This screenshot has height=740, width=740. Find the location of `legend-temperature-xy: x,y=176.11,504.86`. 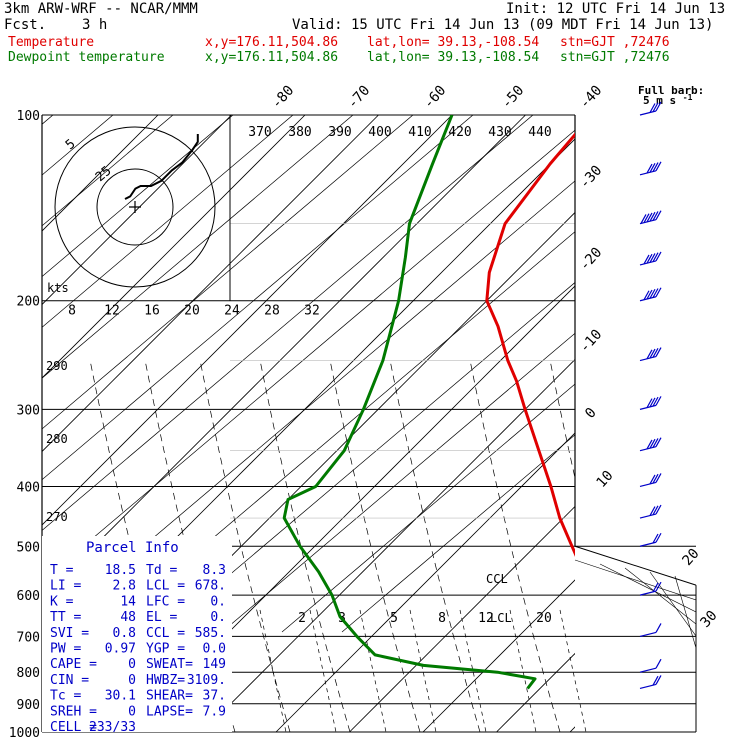

legend-temperature-xy: x,y=176.11,504.86 is located at coordinates (272, 42).